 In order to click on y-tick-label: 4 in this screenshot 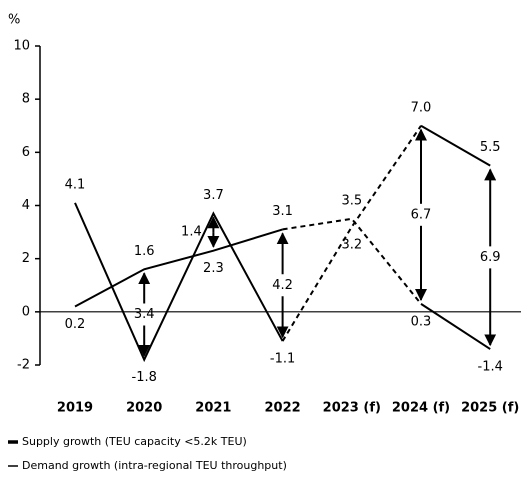, I will do `click(26, 205)`.